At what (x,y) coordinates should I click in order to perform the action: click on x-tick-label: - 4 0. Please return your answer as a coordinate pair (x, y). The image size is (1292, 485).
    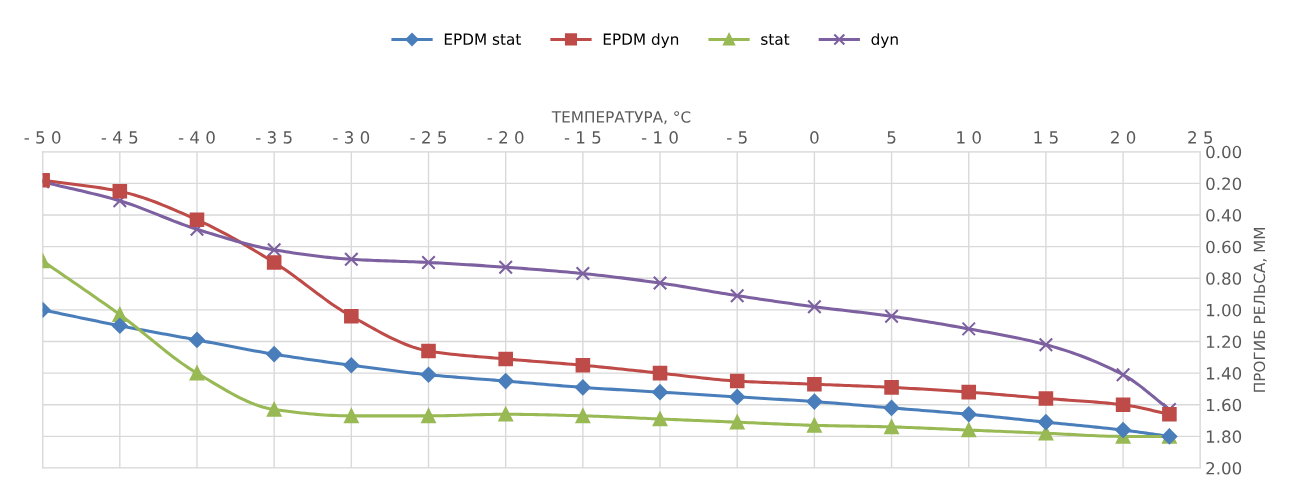
    Looking at the image, I should click on (196, 137).